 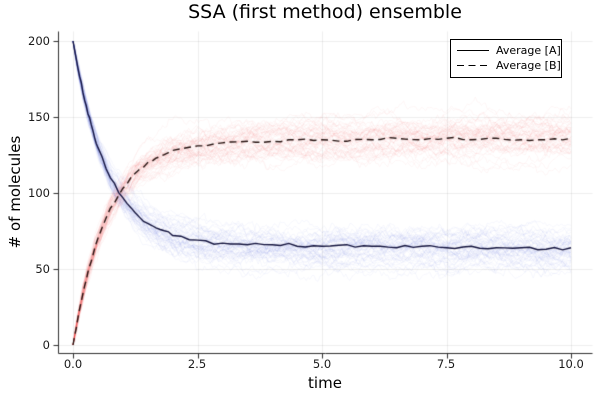 I want to click on legend: Average [A] Average [B], so click(x=506, y=58).